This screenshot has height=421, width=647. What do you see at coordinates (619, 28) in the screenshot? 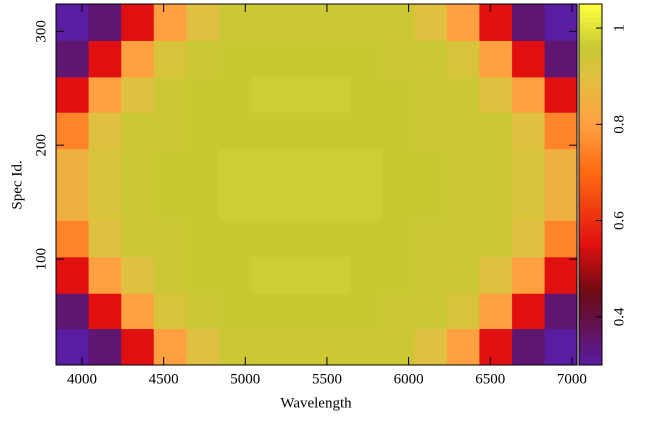
I see `colorbar-tick-label: 1` at bounding box center [619, 28].